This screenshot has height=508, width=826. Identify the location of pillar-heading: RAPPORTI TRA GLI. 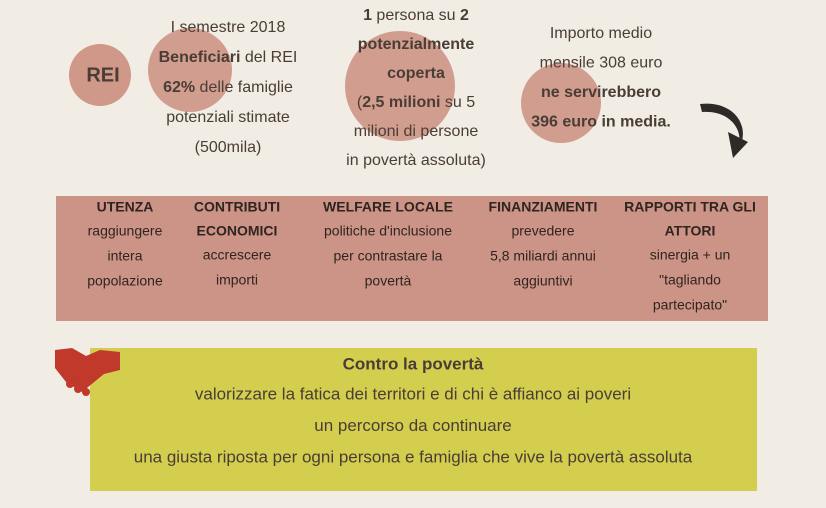
(690, 207).